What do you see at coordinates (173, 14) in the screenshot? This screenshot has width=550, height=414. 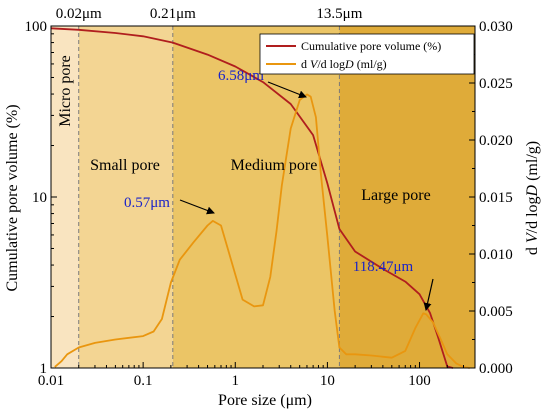 I see `top-label-0-21-m: 0.21μm` at bounding box center [173, 14].